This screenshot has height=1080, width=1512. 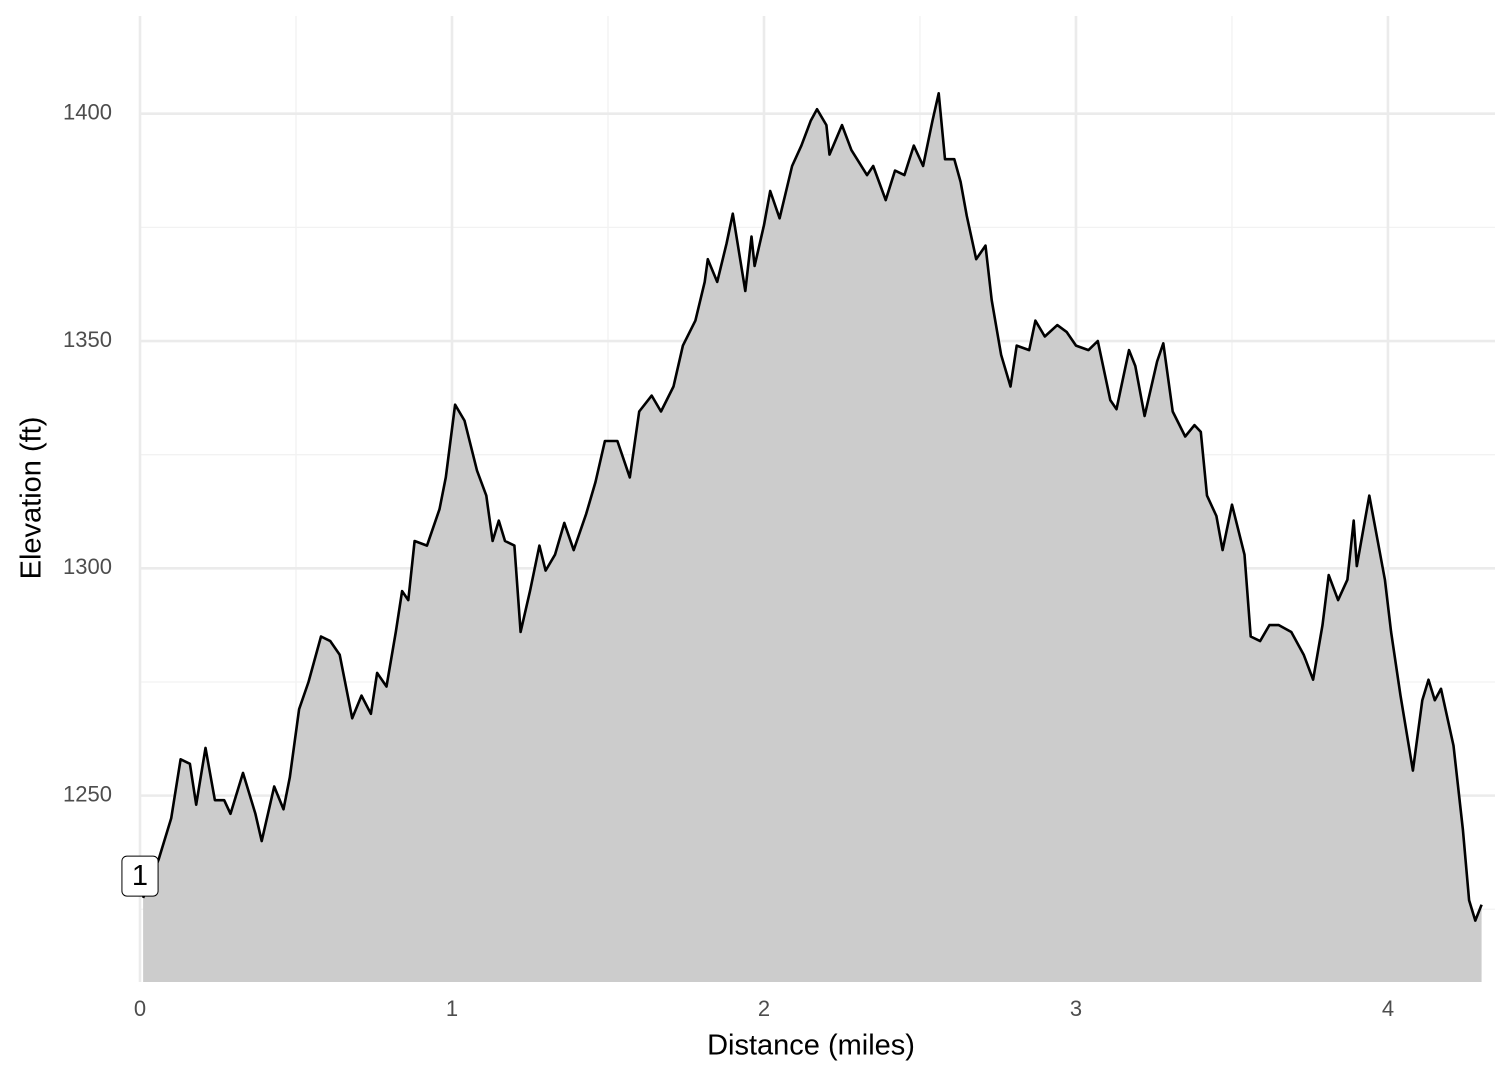 I want to click on annotation-box, so click(x=140, y=876).